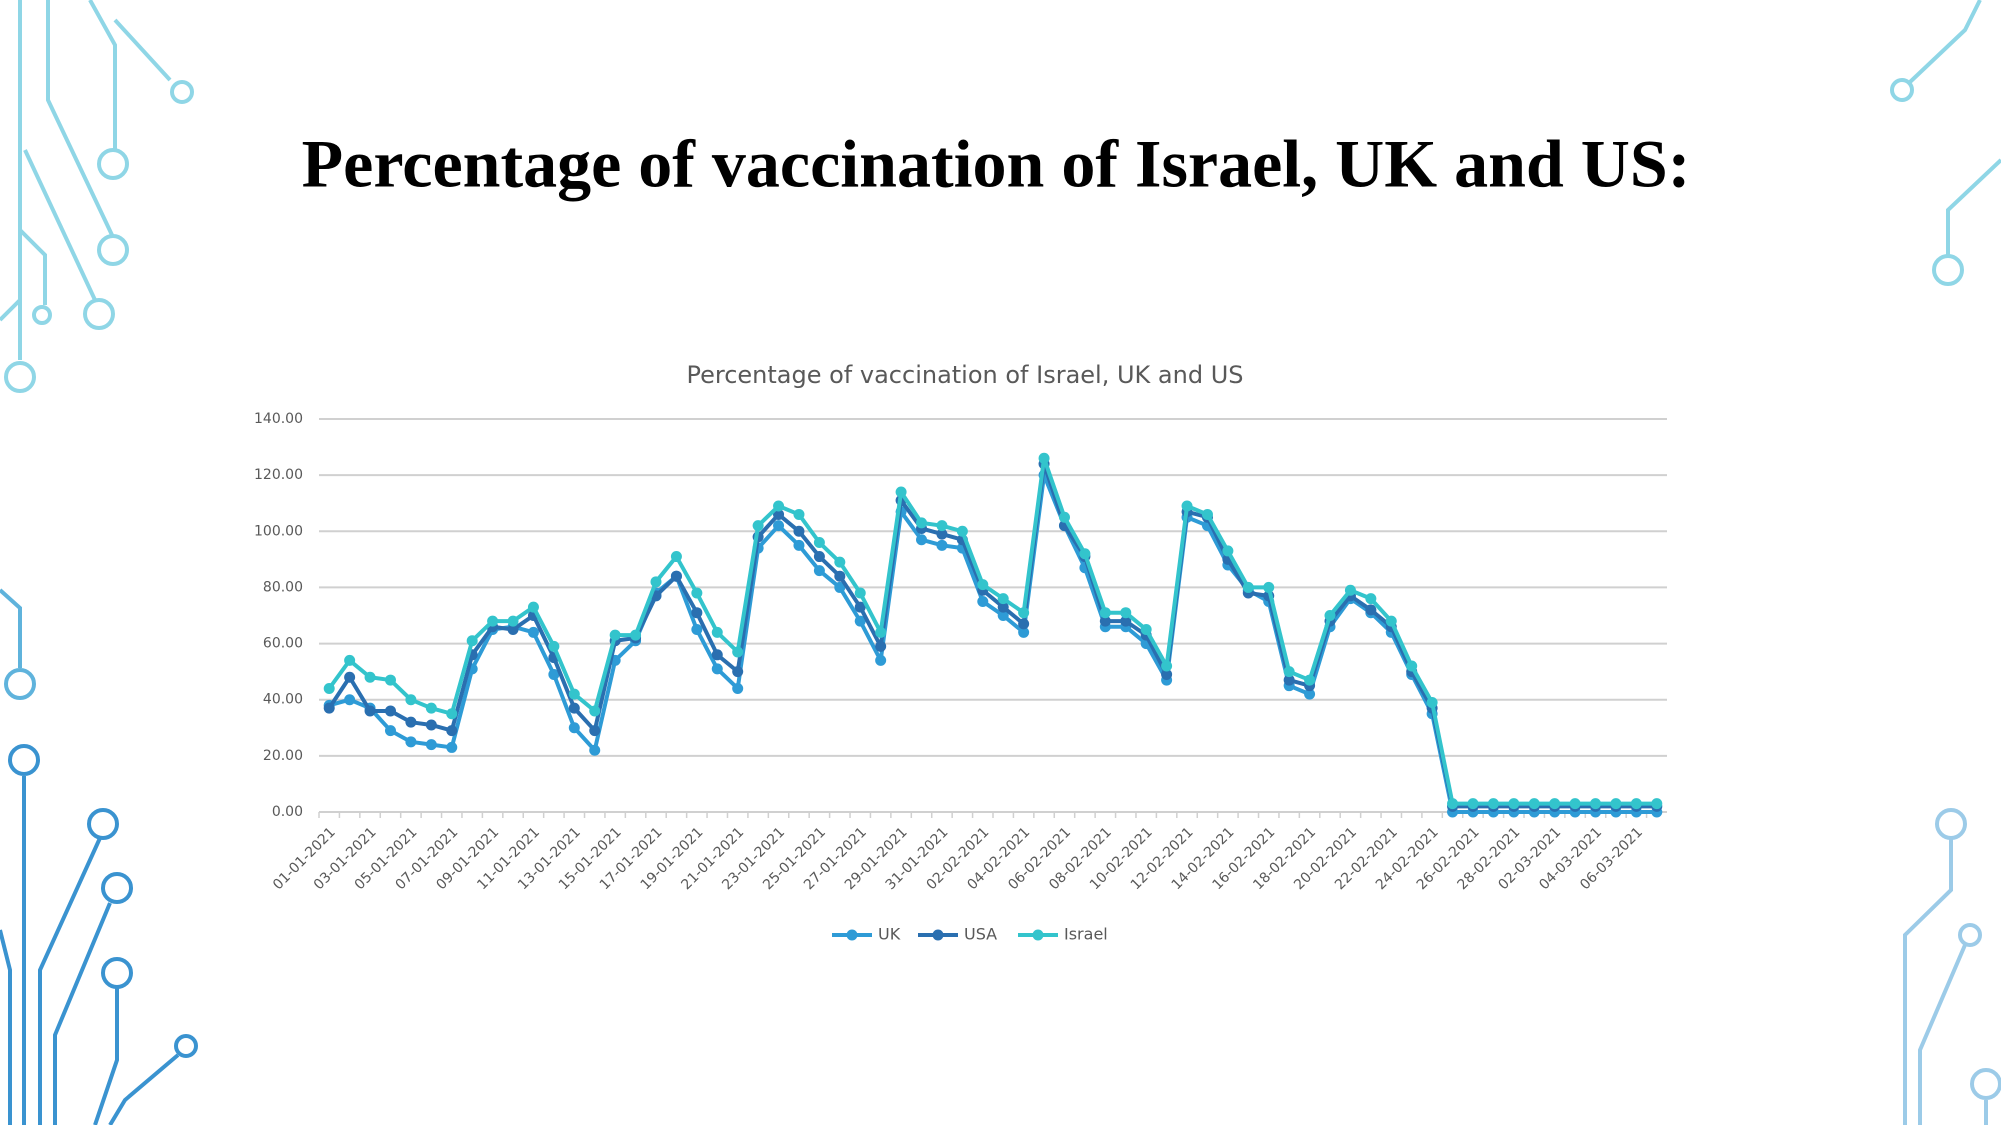 Image resolution: width=2001 pixels, height=1125 pixels. What do you see at coordinates (283, 756) in the screenshot?
I see `y-tick-label: 20.00` at bounding box center [283, 756].